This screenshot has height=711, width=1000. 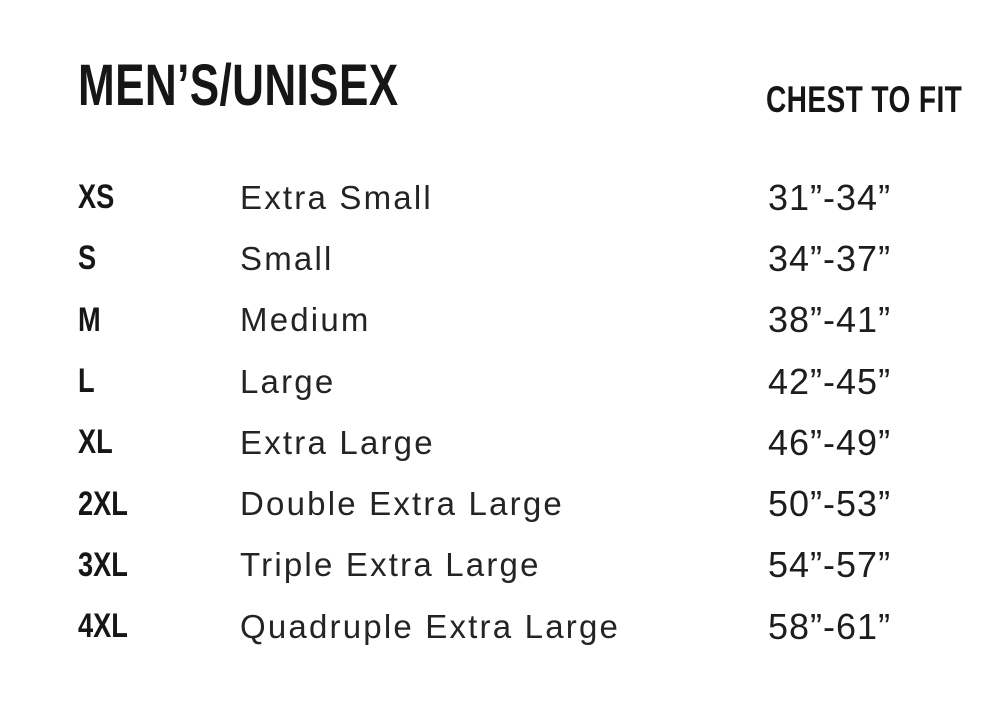 I want to click on page-title: MEN’S/UNISEX, so click(x=238, y=85).